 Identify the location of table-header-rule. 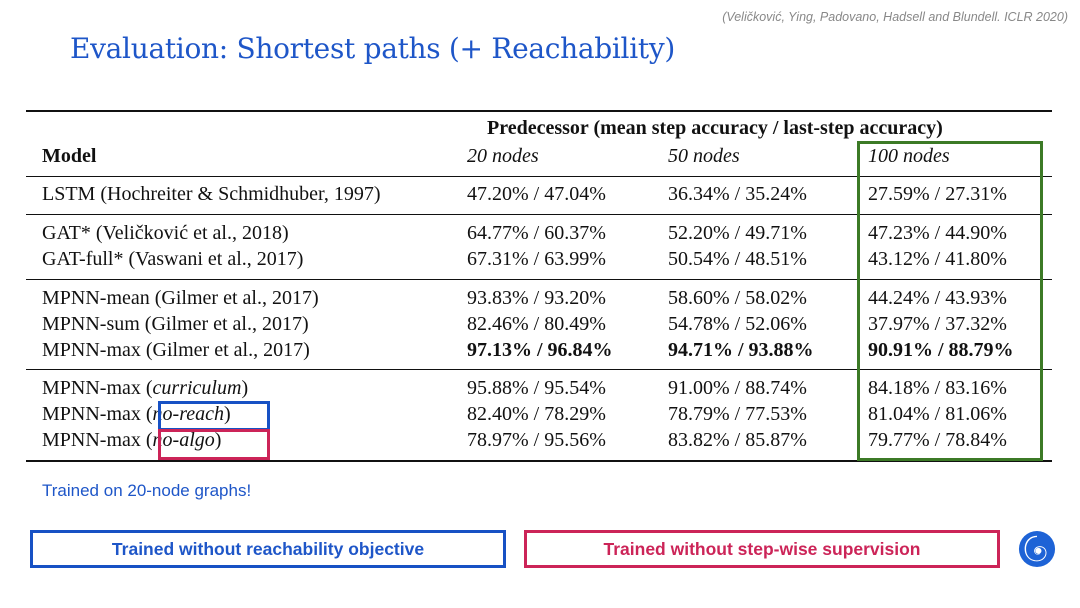
(539, 176).